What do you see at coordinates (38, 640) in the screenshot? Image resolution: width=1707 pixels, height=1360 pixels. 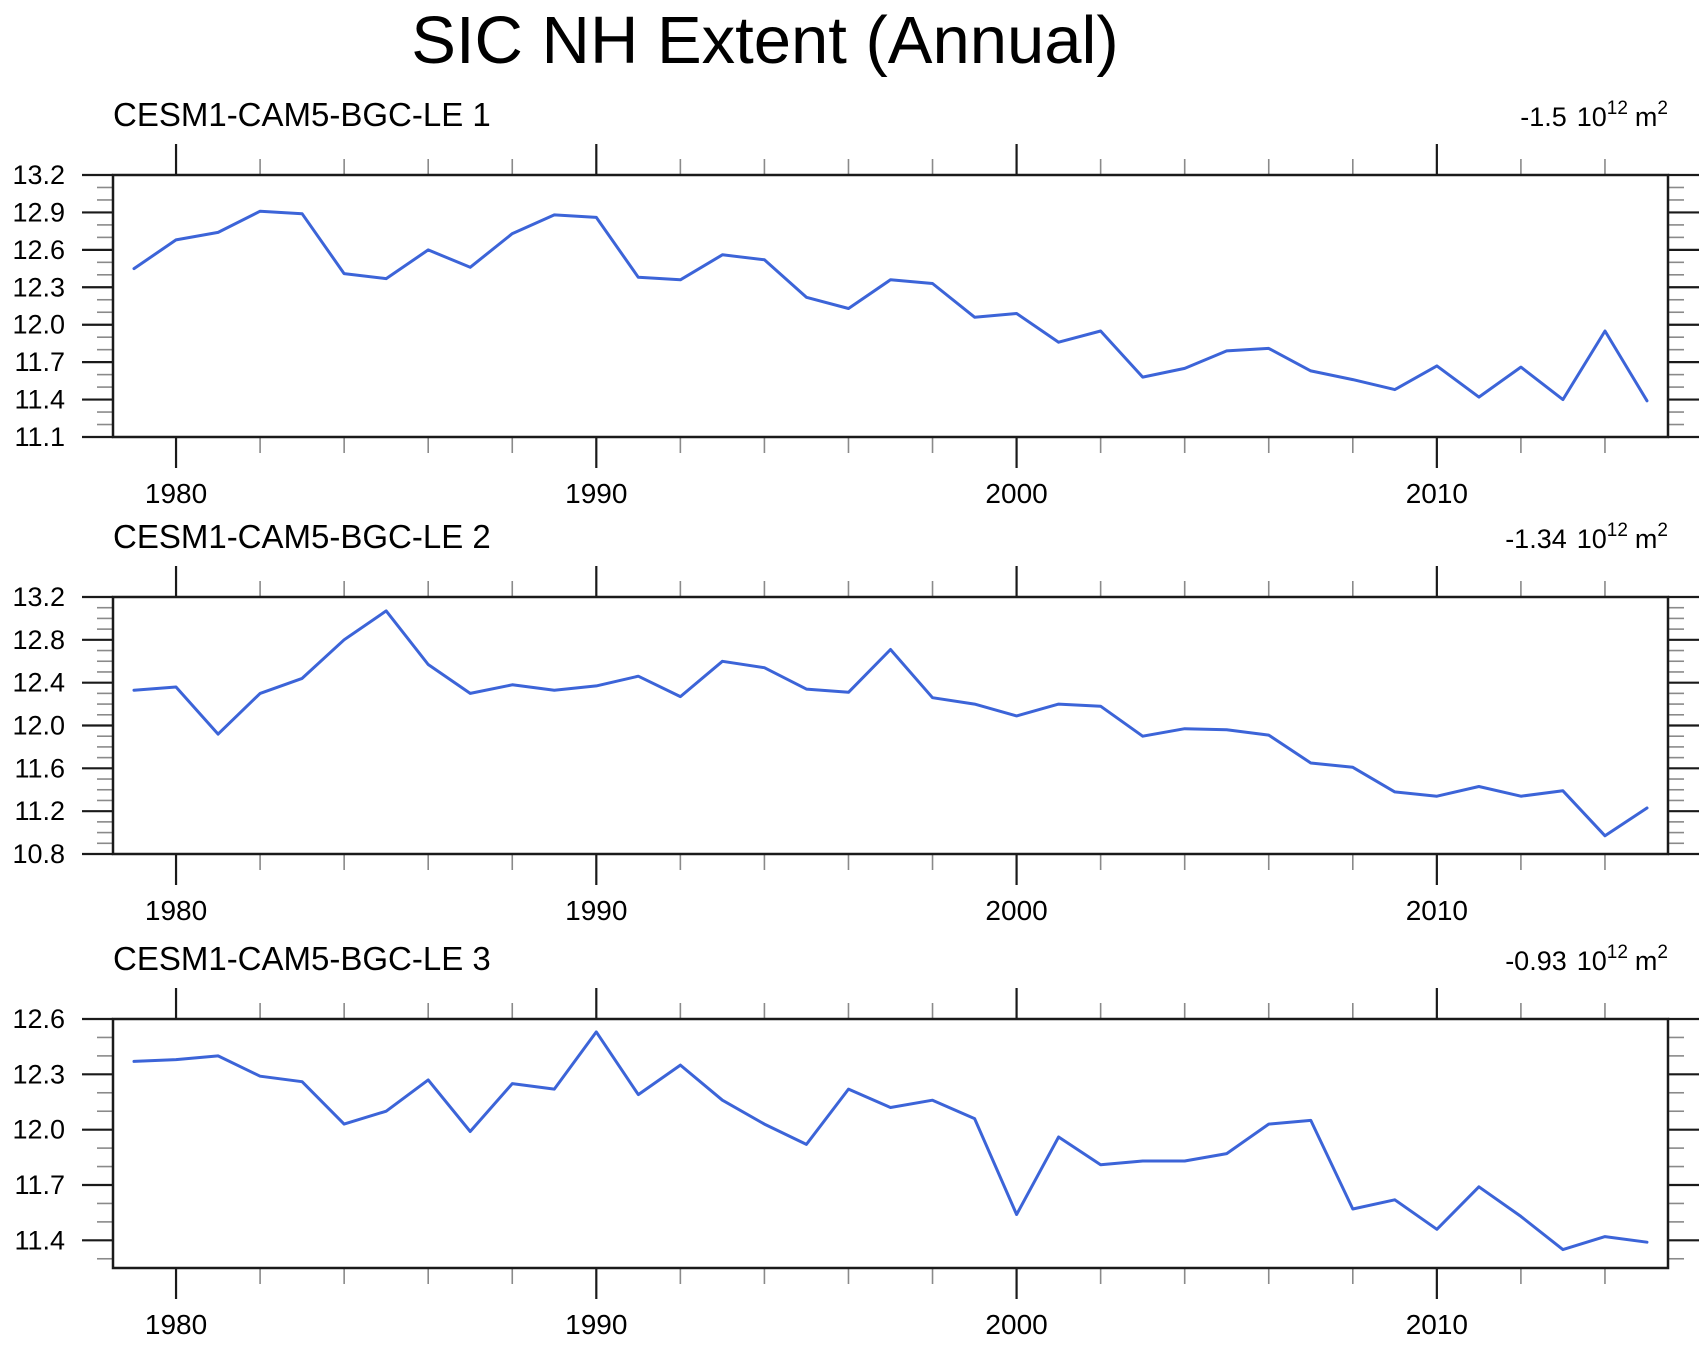 I see `y-tick-label: 12.8` at bounding box center [38, 640].